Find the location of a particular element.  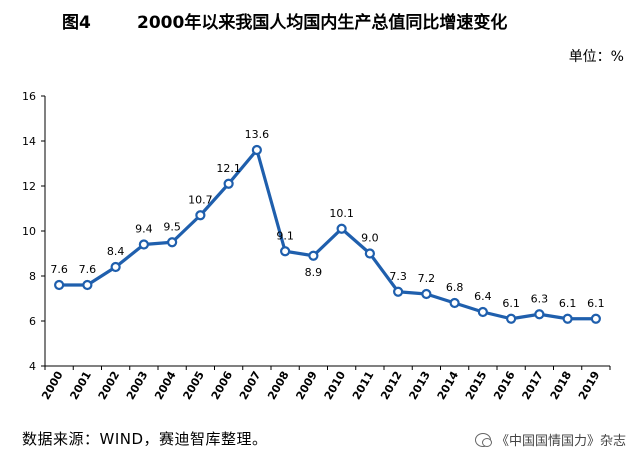

x-tick-label: 2018 is located at coordinates (561, 385).